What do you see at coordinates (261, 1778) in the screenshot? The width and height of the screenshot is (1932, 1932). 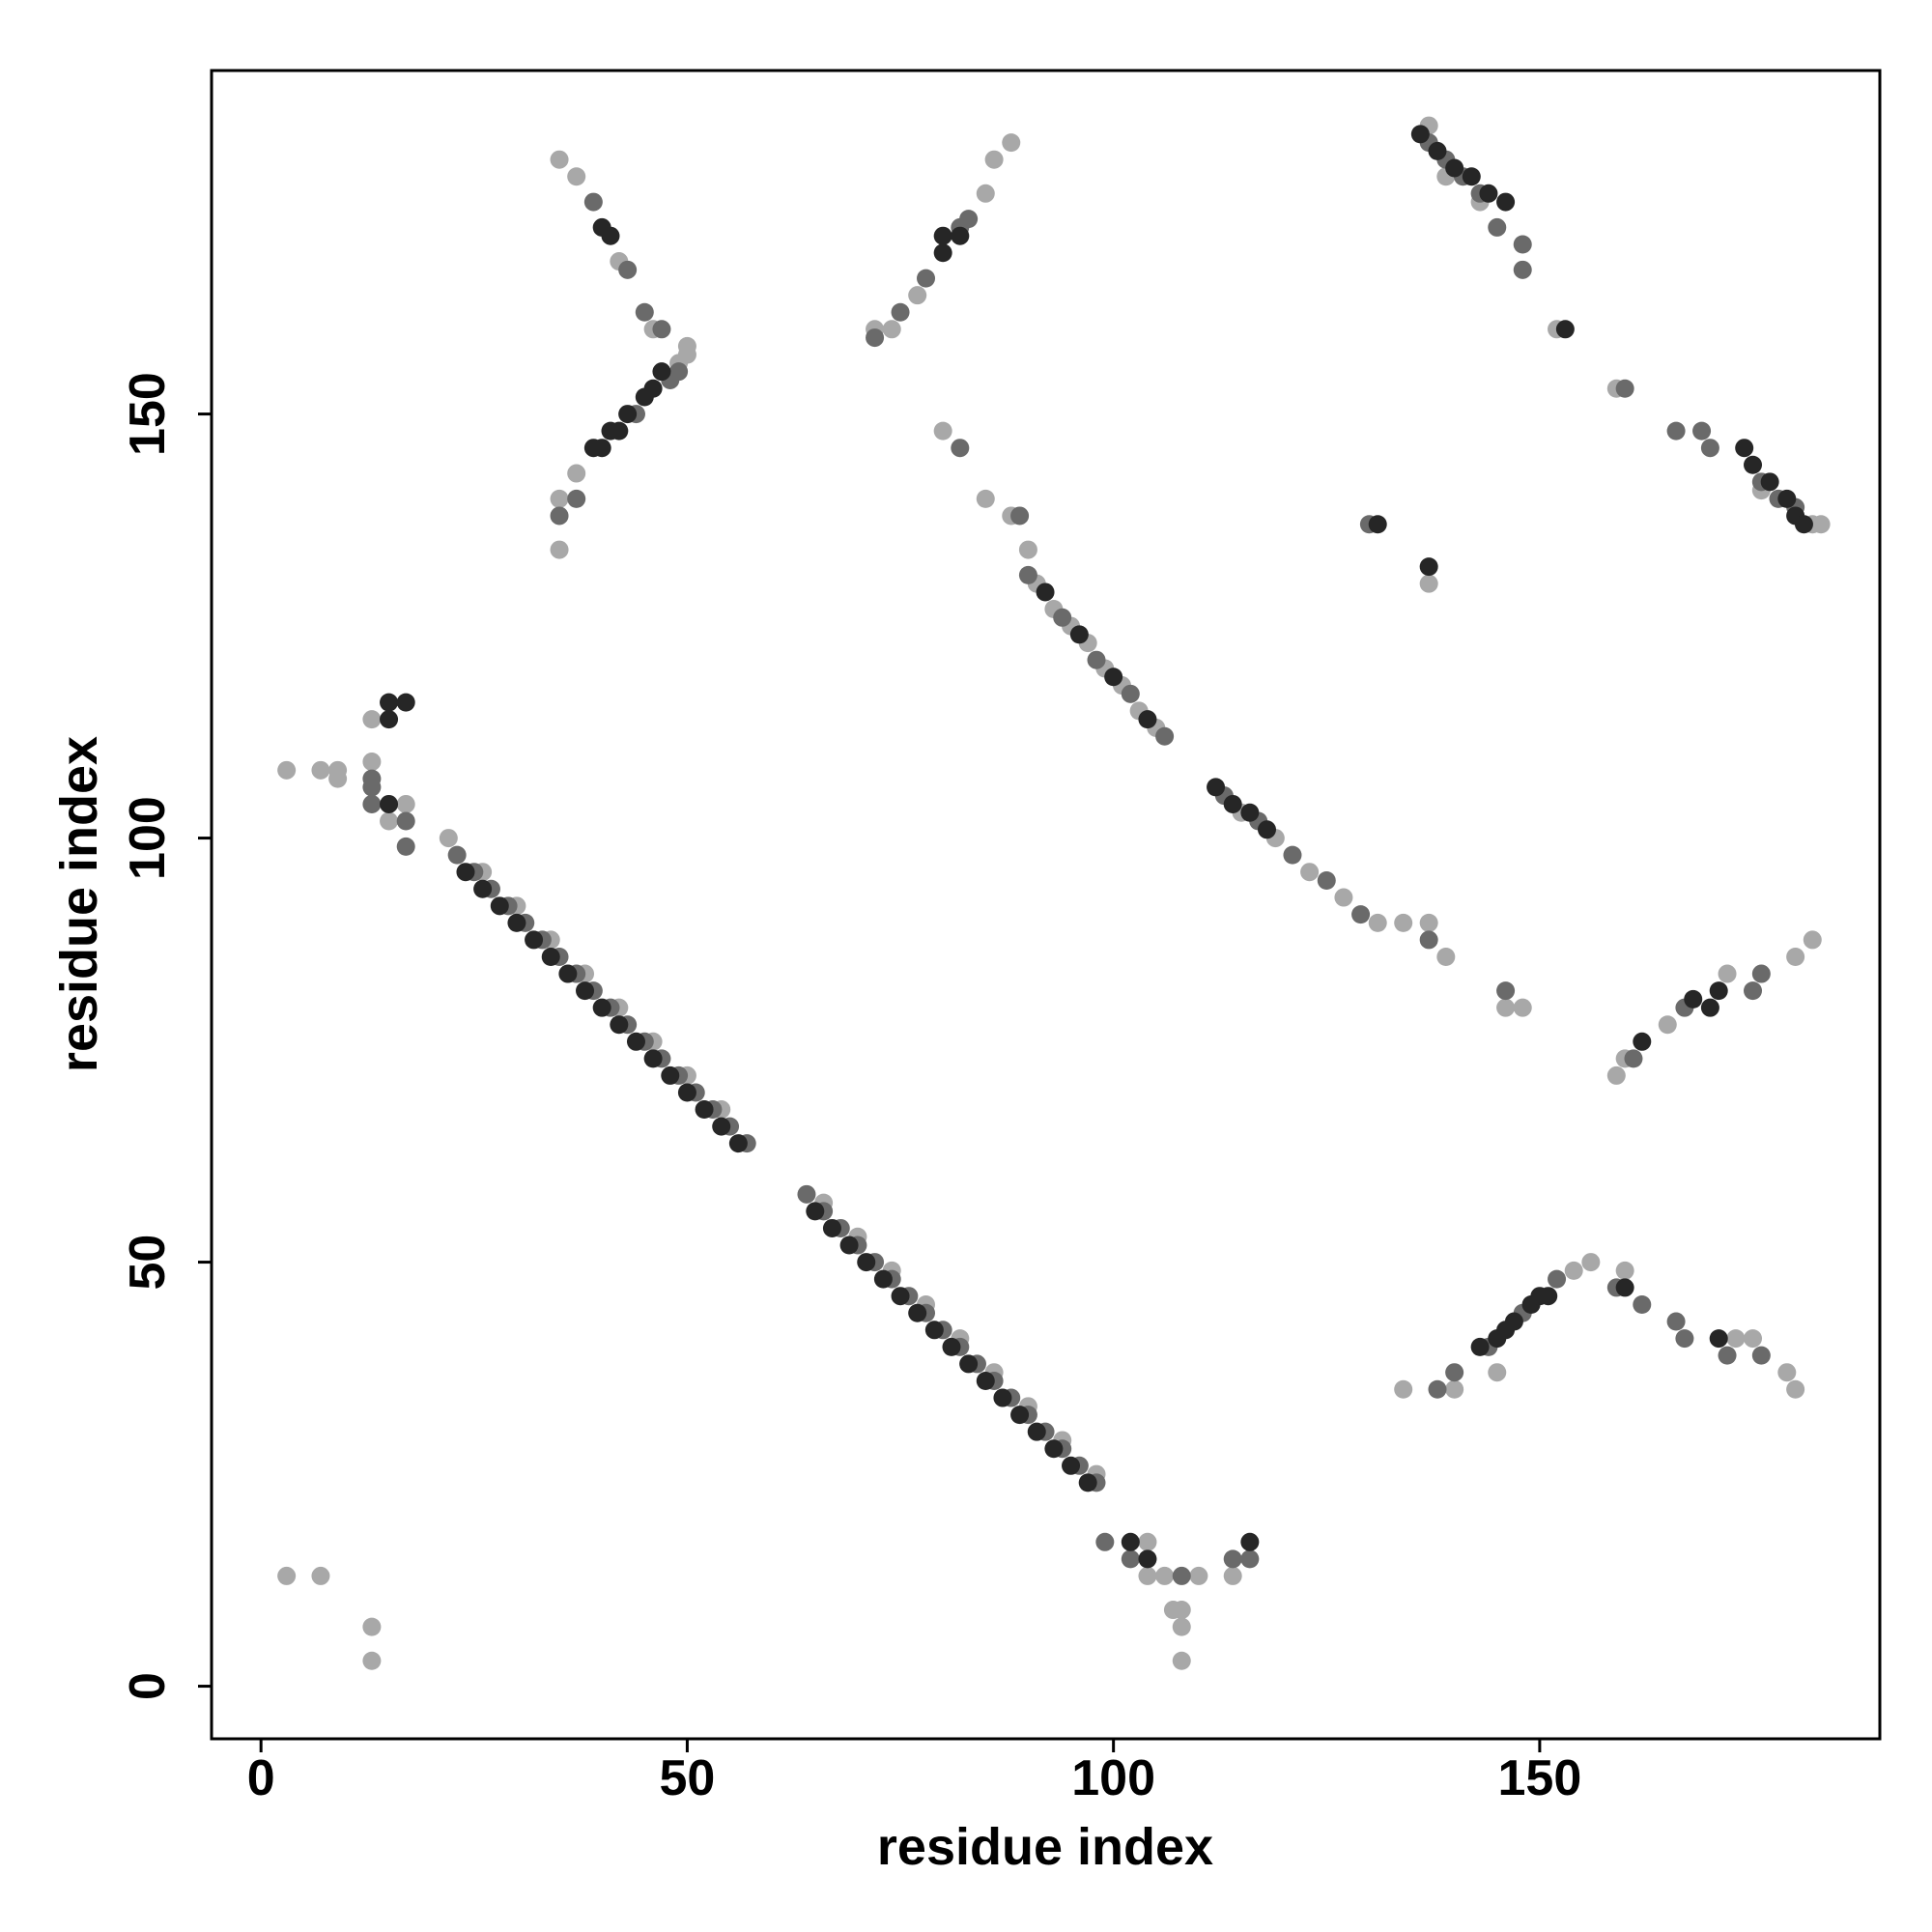 I see `x-tick-label: 0` at bounding box center [261, 1778].